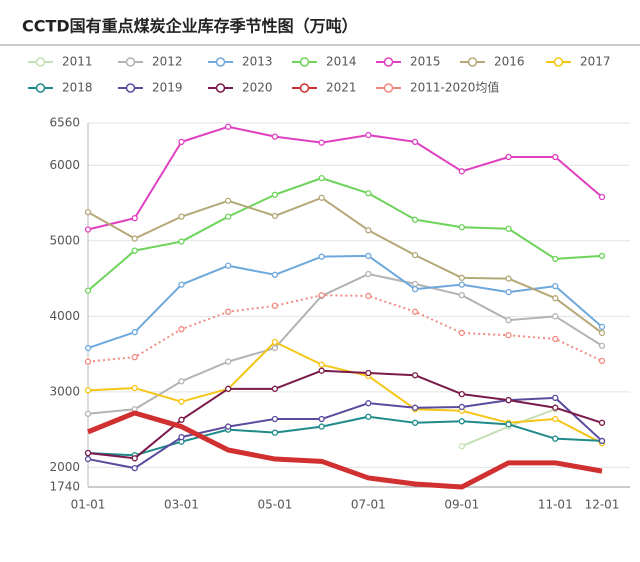 The width and height of the screenshot is (640, 562). What do you see at coordinates (77, 62) in the screenshot?
I see `legend-label: 2011` at bounding box center [77, 62].